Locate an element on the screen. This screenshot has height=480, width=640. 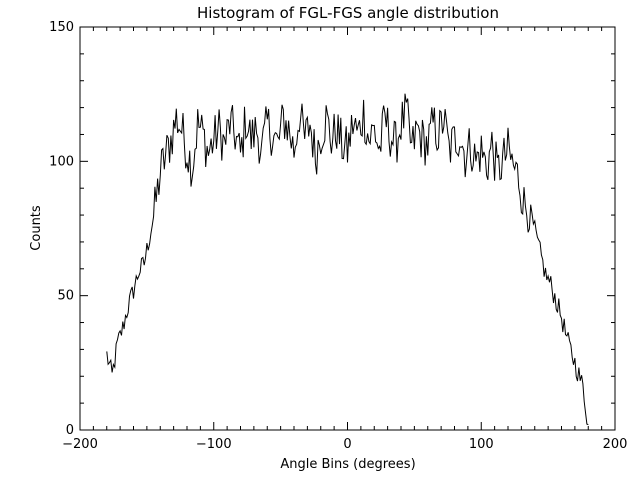
y-tick-label: 150 is located at coordinates (61, 27).